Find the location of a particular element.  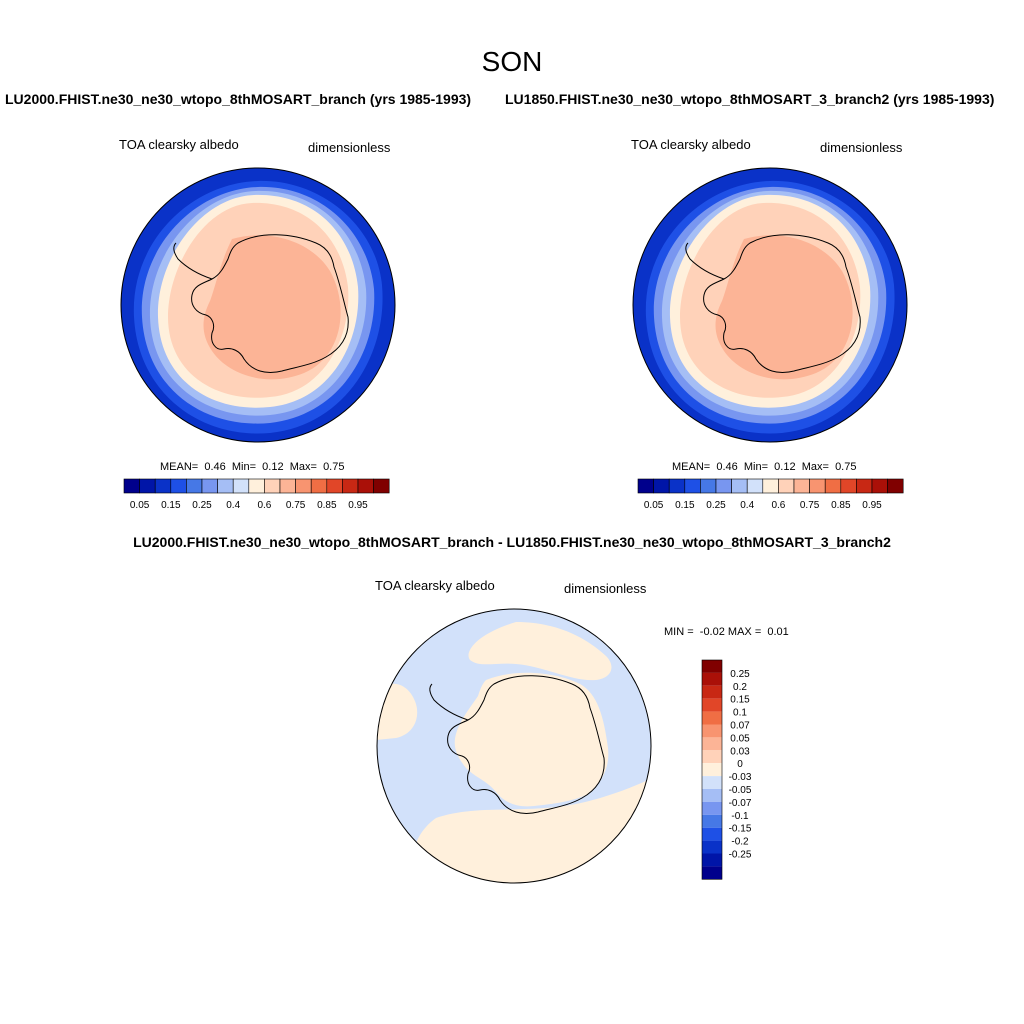

colorbar-tick-label: 0.03 is located at coordinates (740, 751).